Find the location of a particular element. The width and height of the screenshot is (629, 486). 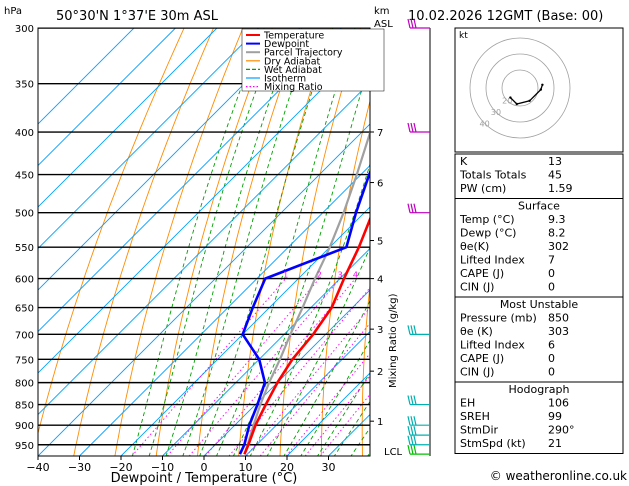

table-value: 106 is located at coordinates (558, 403).